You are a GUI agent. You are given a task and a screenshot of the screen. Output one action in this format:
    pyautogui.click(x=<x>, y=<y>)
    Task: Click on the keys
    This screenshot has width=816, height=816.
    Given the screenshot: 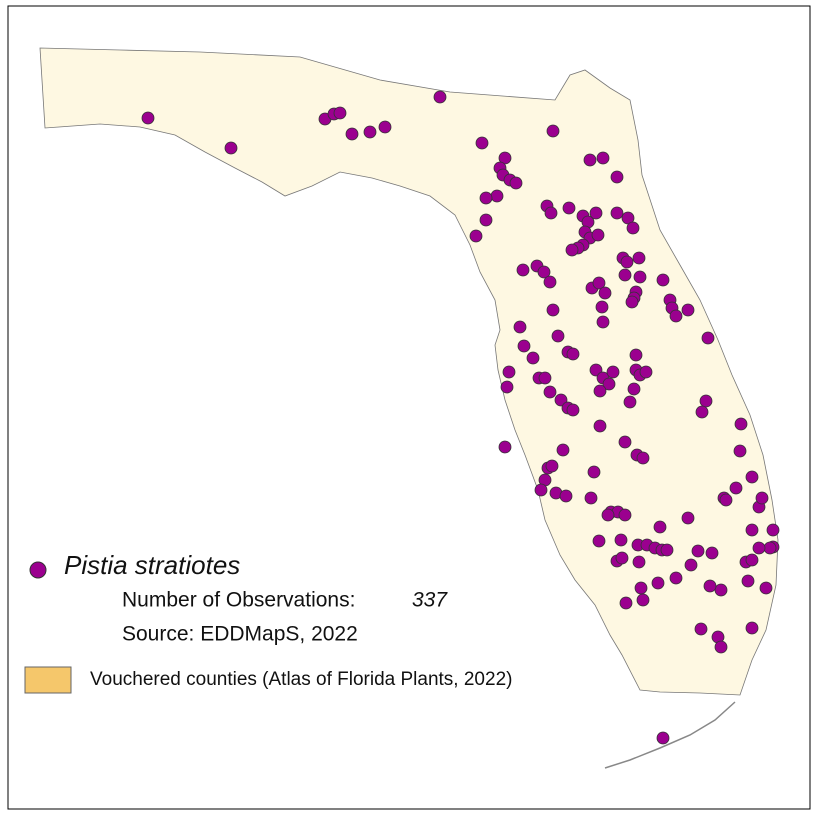 What is the action you would take?
    pyautogui.click(x=670, y=735)
    